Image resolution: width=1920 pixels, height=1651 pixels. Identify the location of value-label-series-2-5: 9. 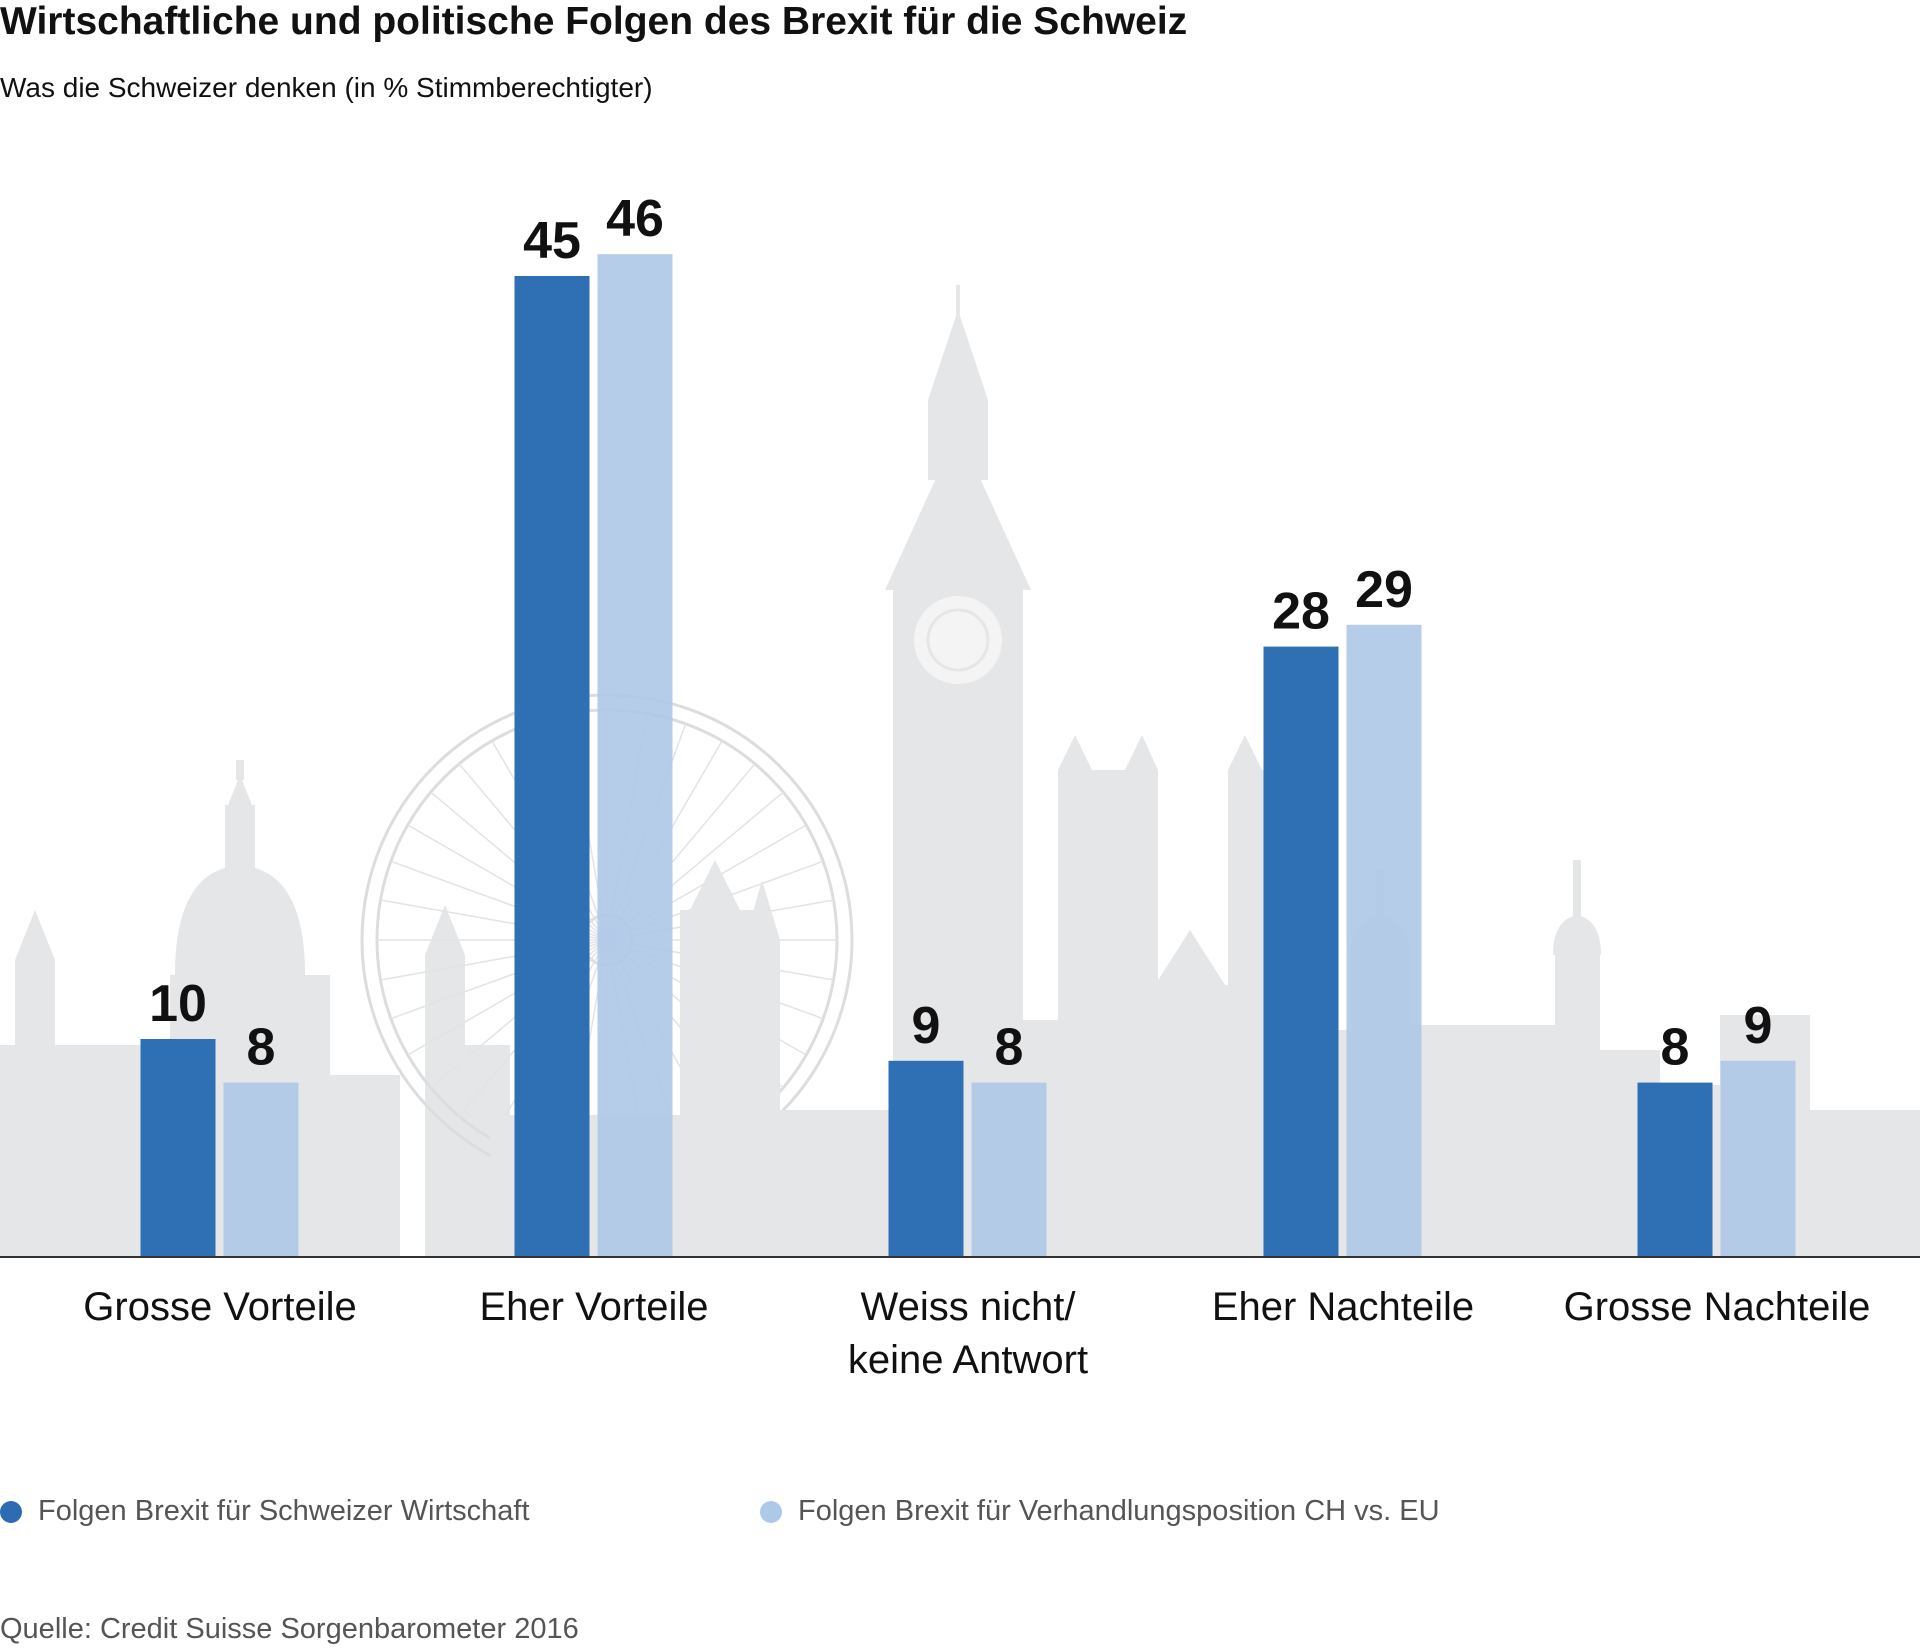
(1758, 1026).